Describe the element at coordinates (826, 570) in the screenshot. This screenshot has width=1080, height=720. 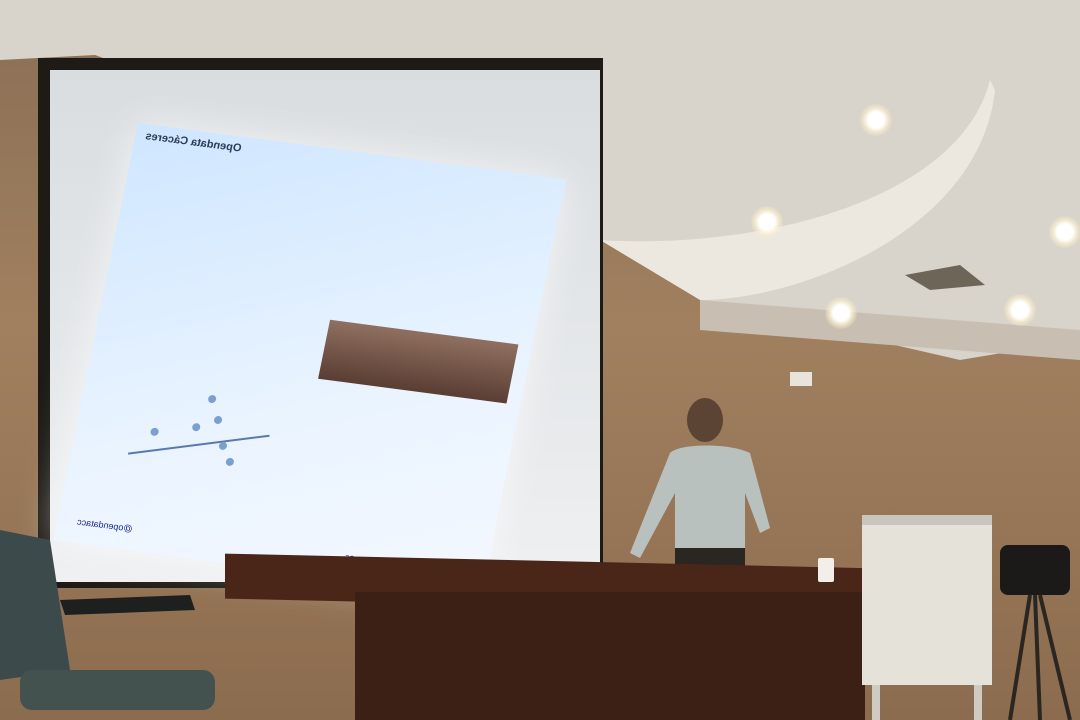
I see `cup` at that location.